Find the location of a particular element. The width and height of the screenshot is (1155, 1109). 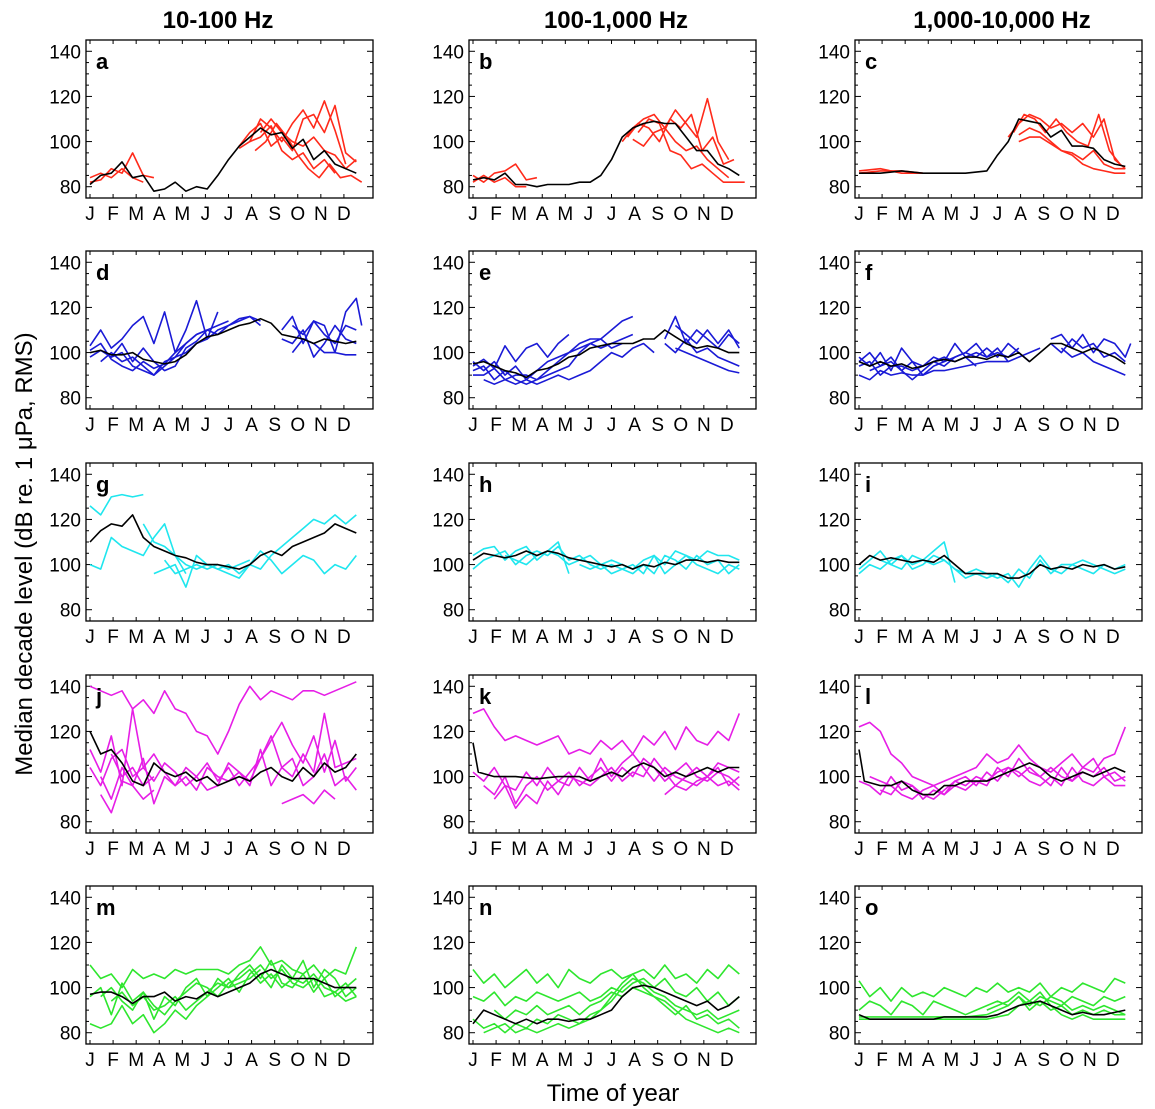

panel-letter: c is located at coordinates (871, 61).